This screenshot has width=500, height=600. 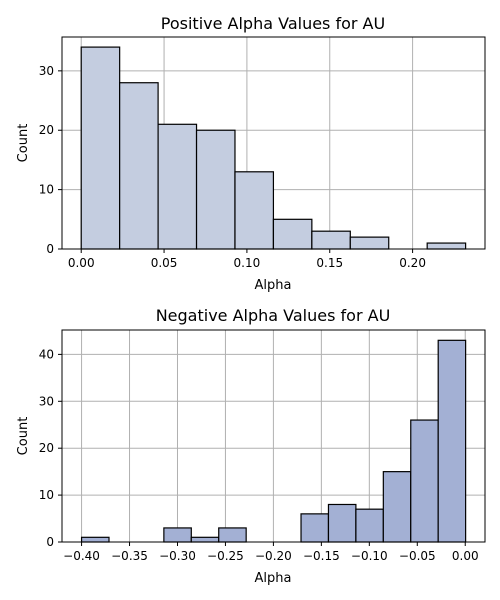 What do you see at coordinates (321, 556) in the screenshot?
I see `x-tick-label: −0.15` at bounding box center [321, 556].